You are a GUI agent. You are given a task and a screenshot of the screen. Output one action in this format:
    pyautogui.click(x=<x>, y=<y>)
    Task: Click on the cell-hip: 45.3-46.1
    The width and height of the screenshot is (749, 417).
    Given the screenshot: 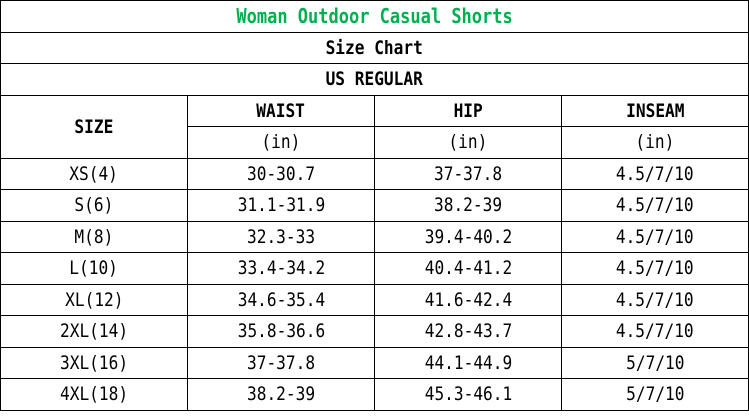 What is the action you would take?
    pyautogui.click(x=468, y=394)
    